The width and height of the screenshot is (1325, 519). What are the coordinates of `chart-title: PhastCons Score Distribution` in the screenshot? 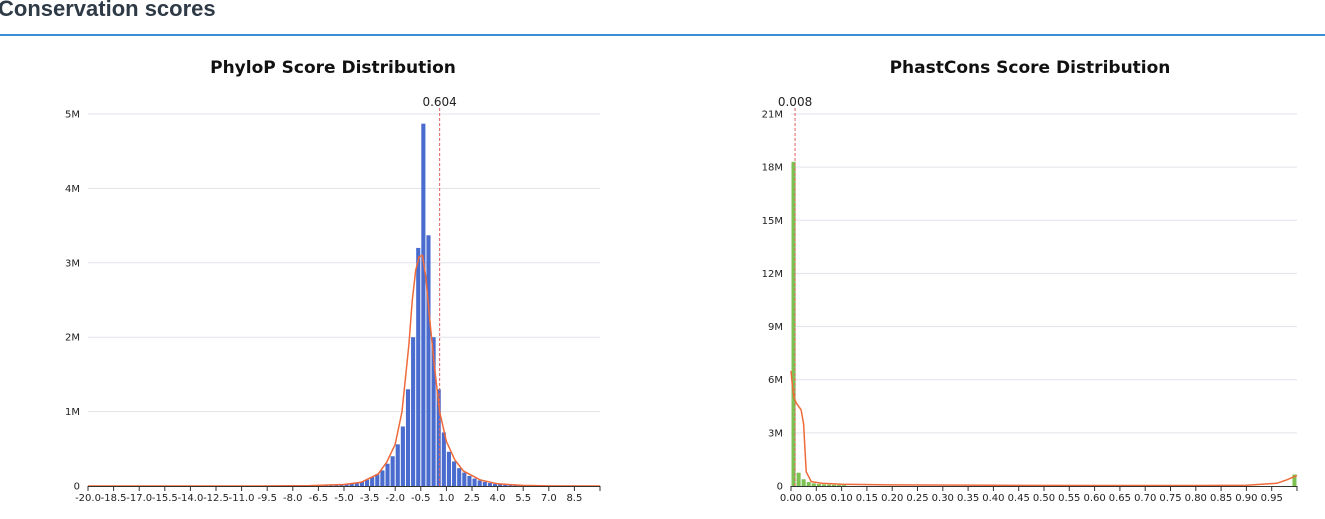 It's located at (1030, 68).